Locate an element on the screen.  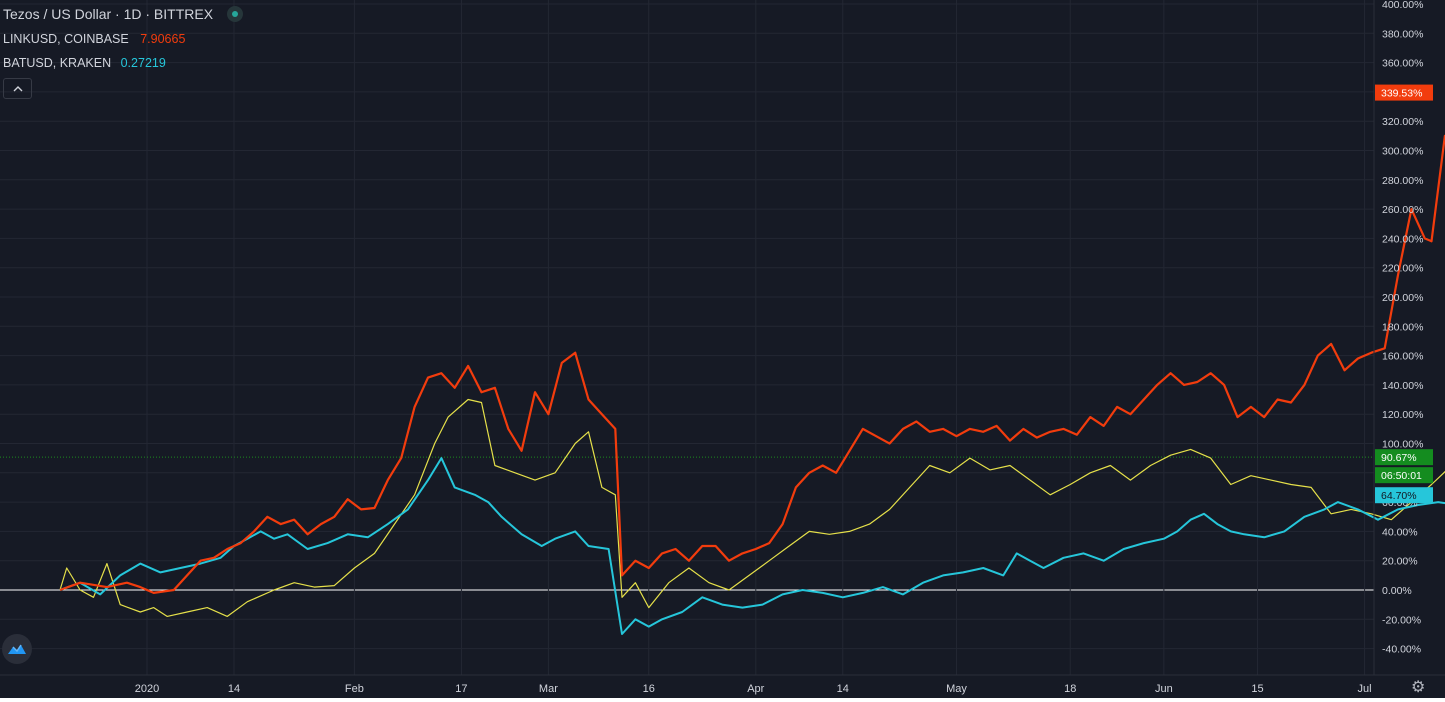
y-tick-label: 260.00% is located at coordinates (1402, 210).